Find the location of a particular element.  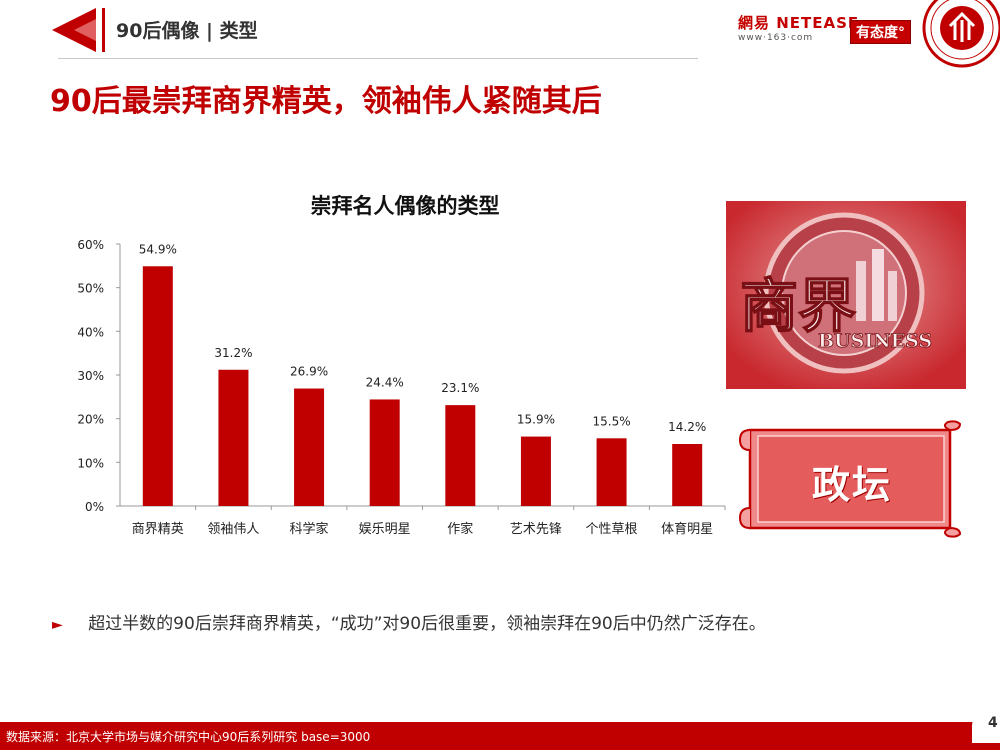

bar-value-label: 54.9% is located at coordinates (158, 249).